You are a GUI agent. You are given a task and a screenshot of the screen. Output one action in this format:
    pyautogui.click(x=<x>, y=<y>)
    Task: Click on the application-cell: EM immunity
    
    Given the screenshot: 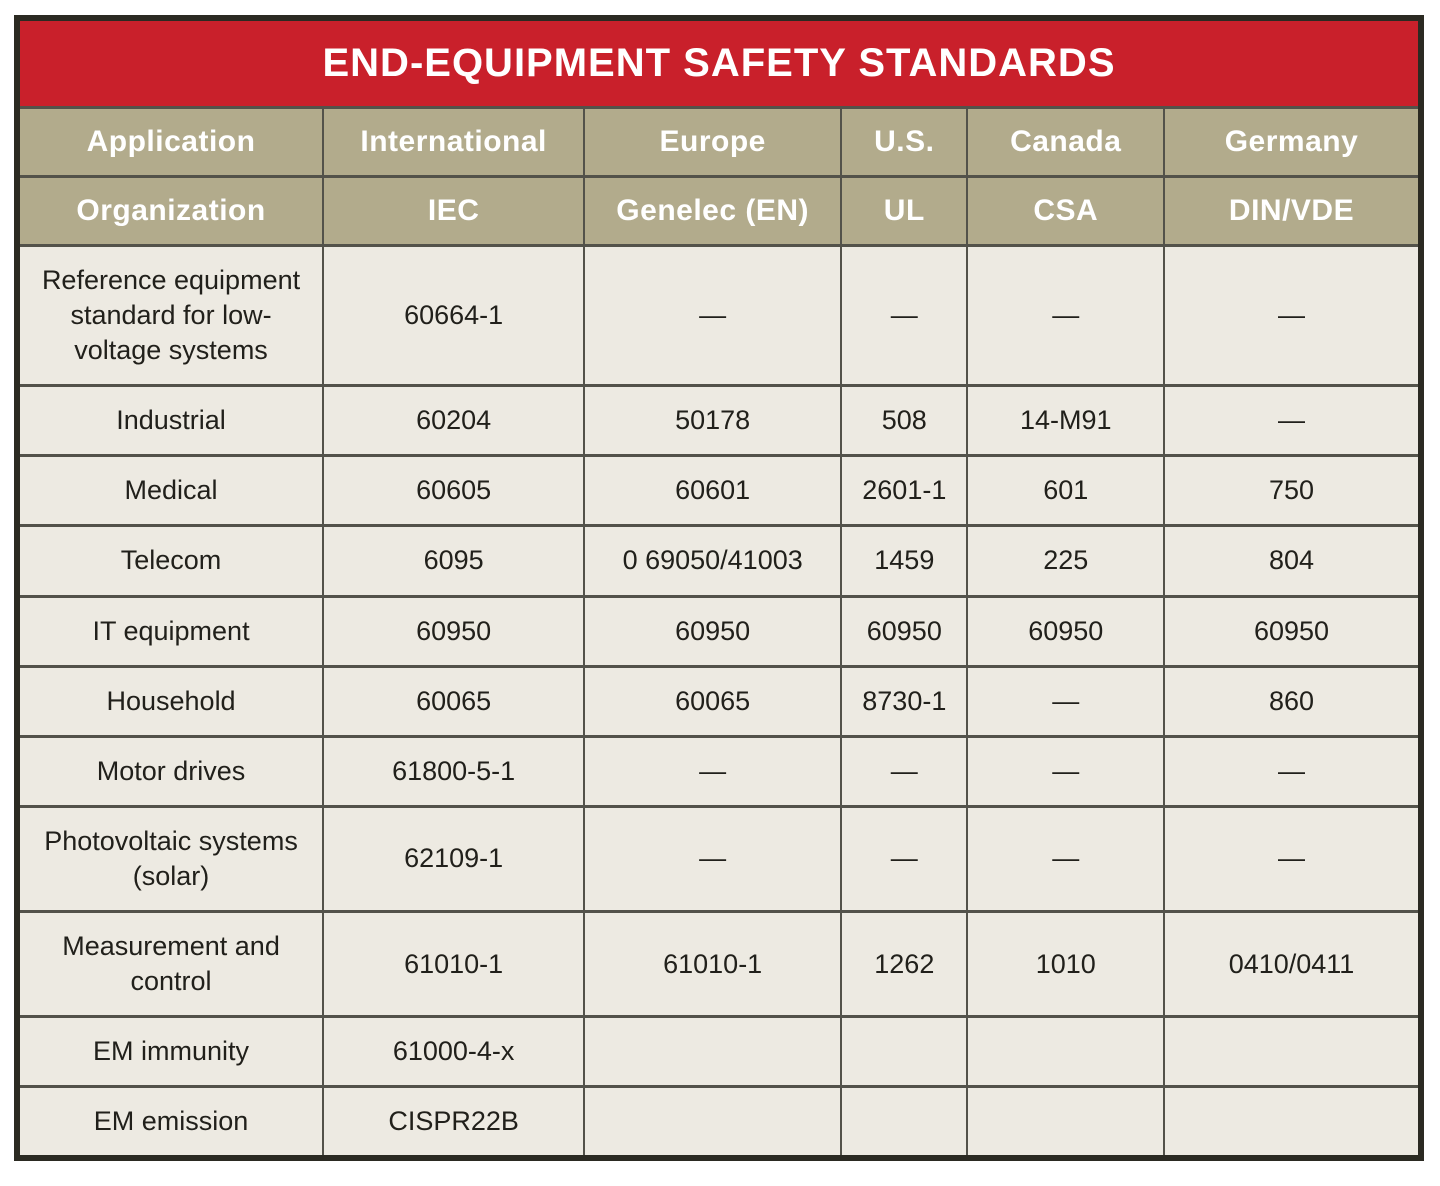 What is the action you would take?
    pyautogui.click(x=170, y=1052)
    